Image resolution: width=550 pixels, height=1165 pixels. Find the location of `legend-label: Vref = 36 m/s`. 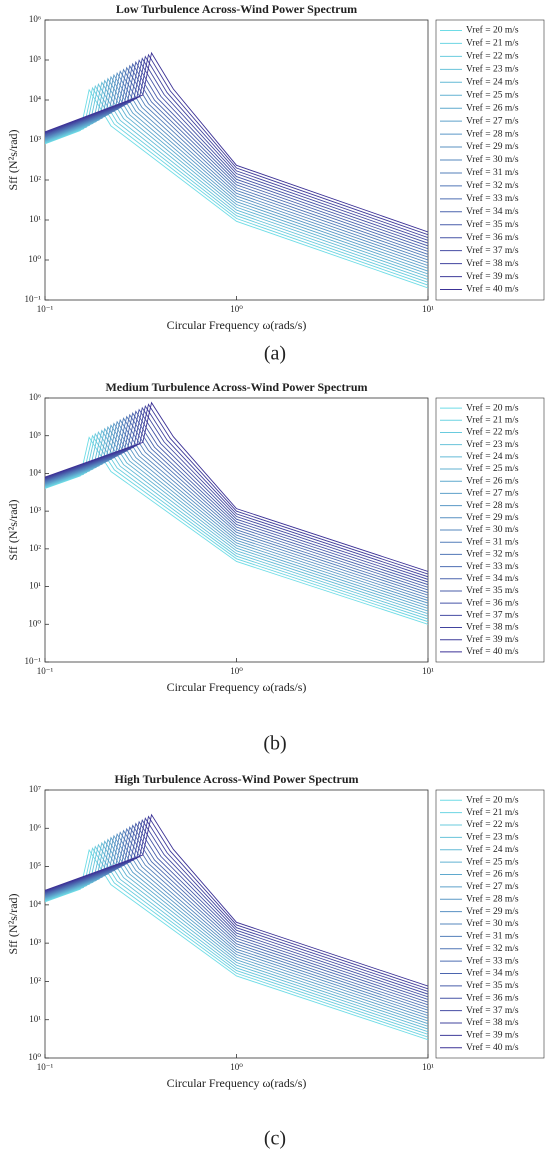

legend-label: Vref = 36 m/s is located at coordinates (492, 237).